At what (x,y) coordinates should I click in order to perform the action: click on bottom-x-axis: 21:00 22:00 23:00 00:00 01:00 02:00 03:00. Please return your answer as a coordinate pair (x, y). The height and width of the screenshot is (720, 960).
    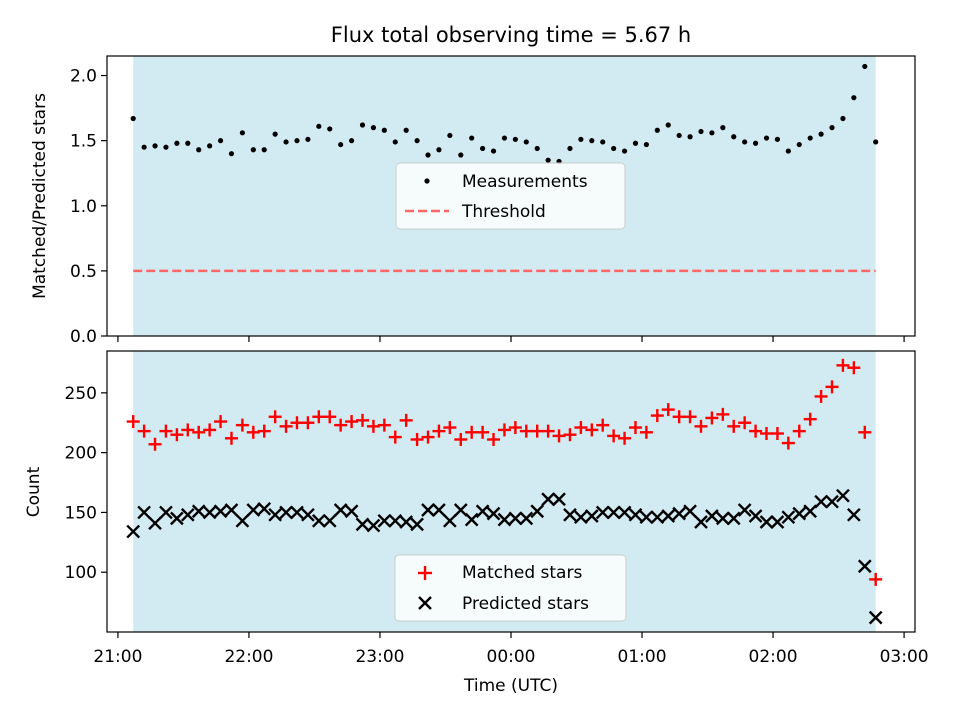
    Looking at the image, I should click on (511, 649).